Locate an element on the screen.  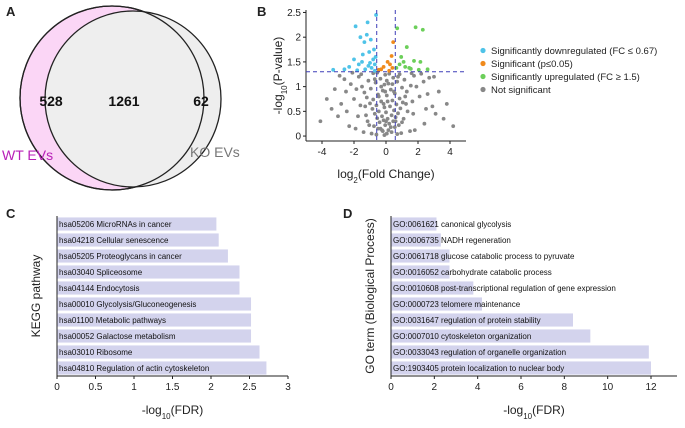
kegg-bar-label: hsa03010 Ribosome is located at coordinates (96, 352).